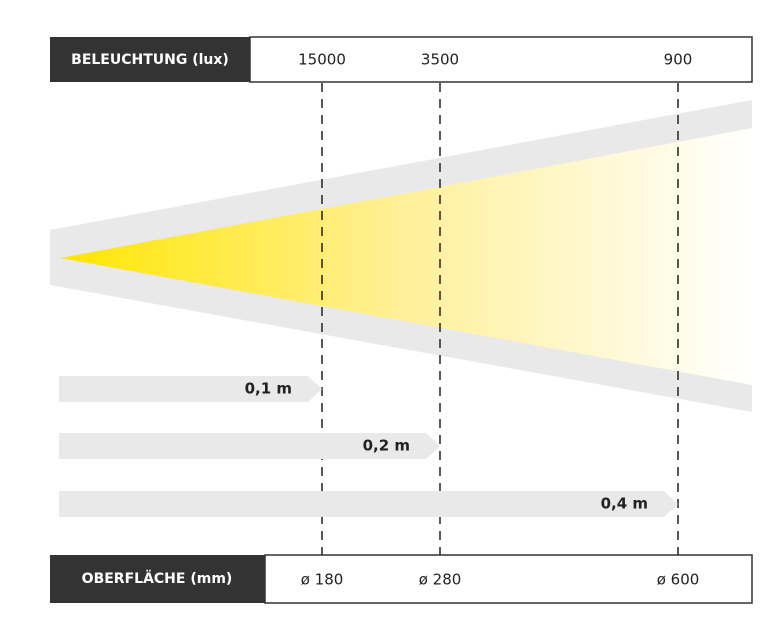 The height and width of the screenshot is (638, 780). I want to click on diameter-value: ø 280, so click(440, 580).